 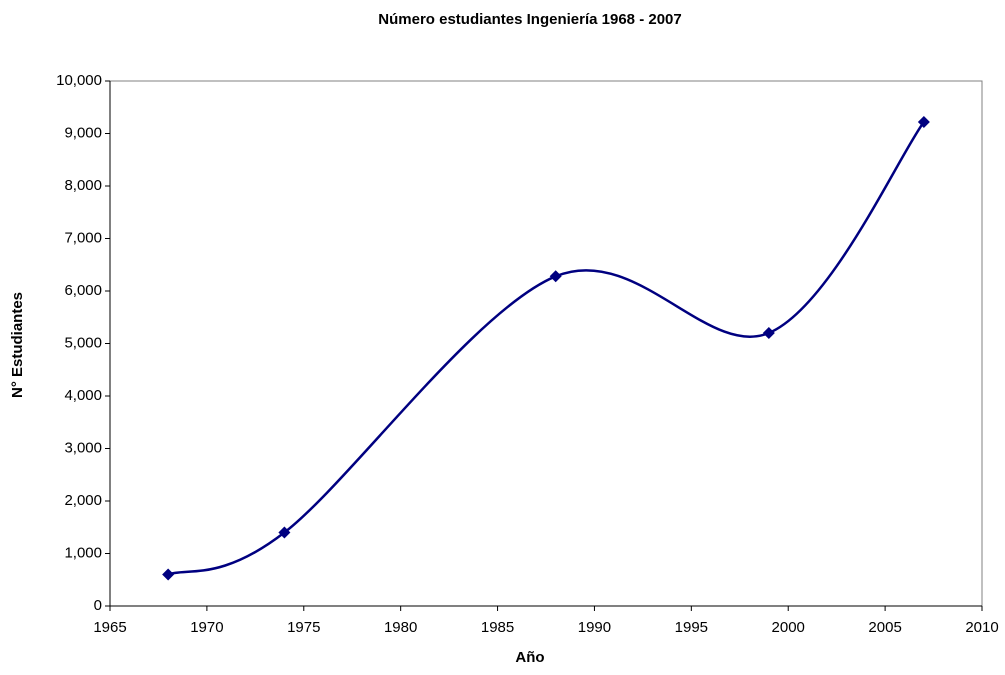 I want to click on y-tick-label: 2,000, so click(x=83, y=500).